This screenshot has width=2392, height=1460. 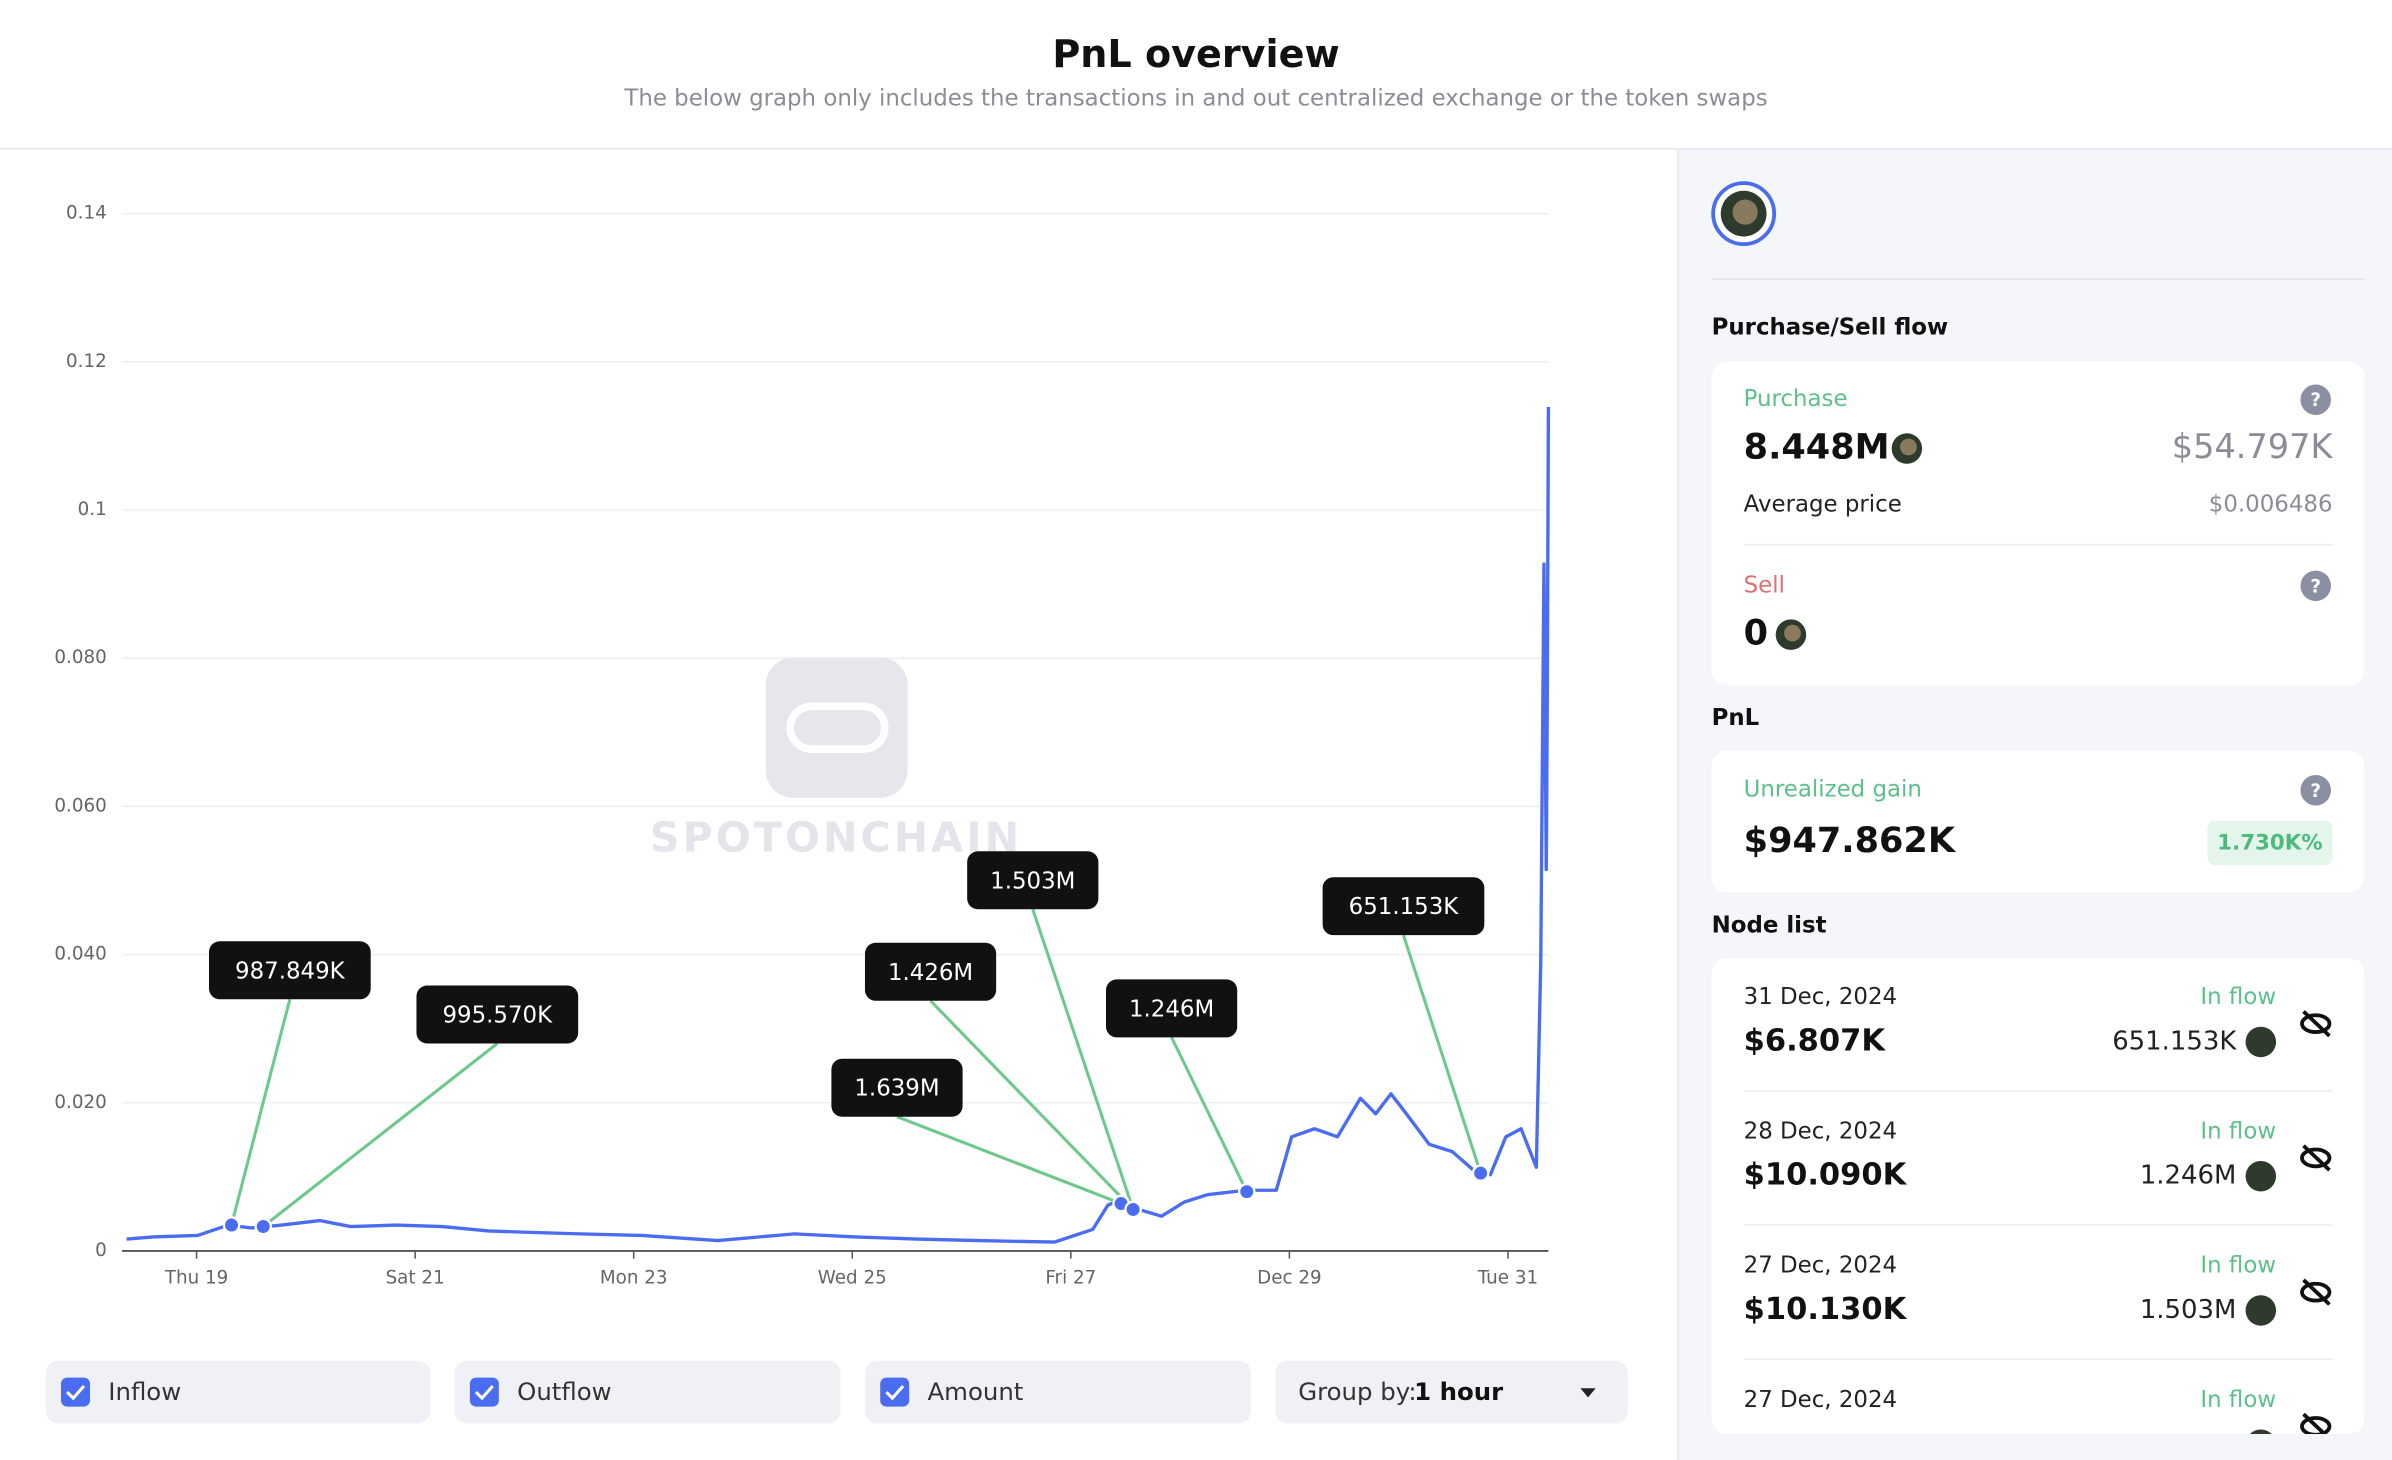 What do you see at coordinates (1826, 1309) in the screenshot?
I see `node-usd: $10.130K` at bounding box center [1826, 1309].